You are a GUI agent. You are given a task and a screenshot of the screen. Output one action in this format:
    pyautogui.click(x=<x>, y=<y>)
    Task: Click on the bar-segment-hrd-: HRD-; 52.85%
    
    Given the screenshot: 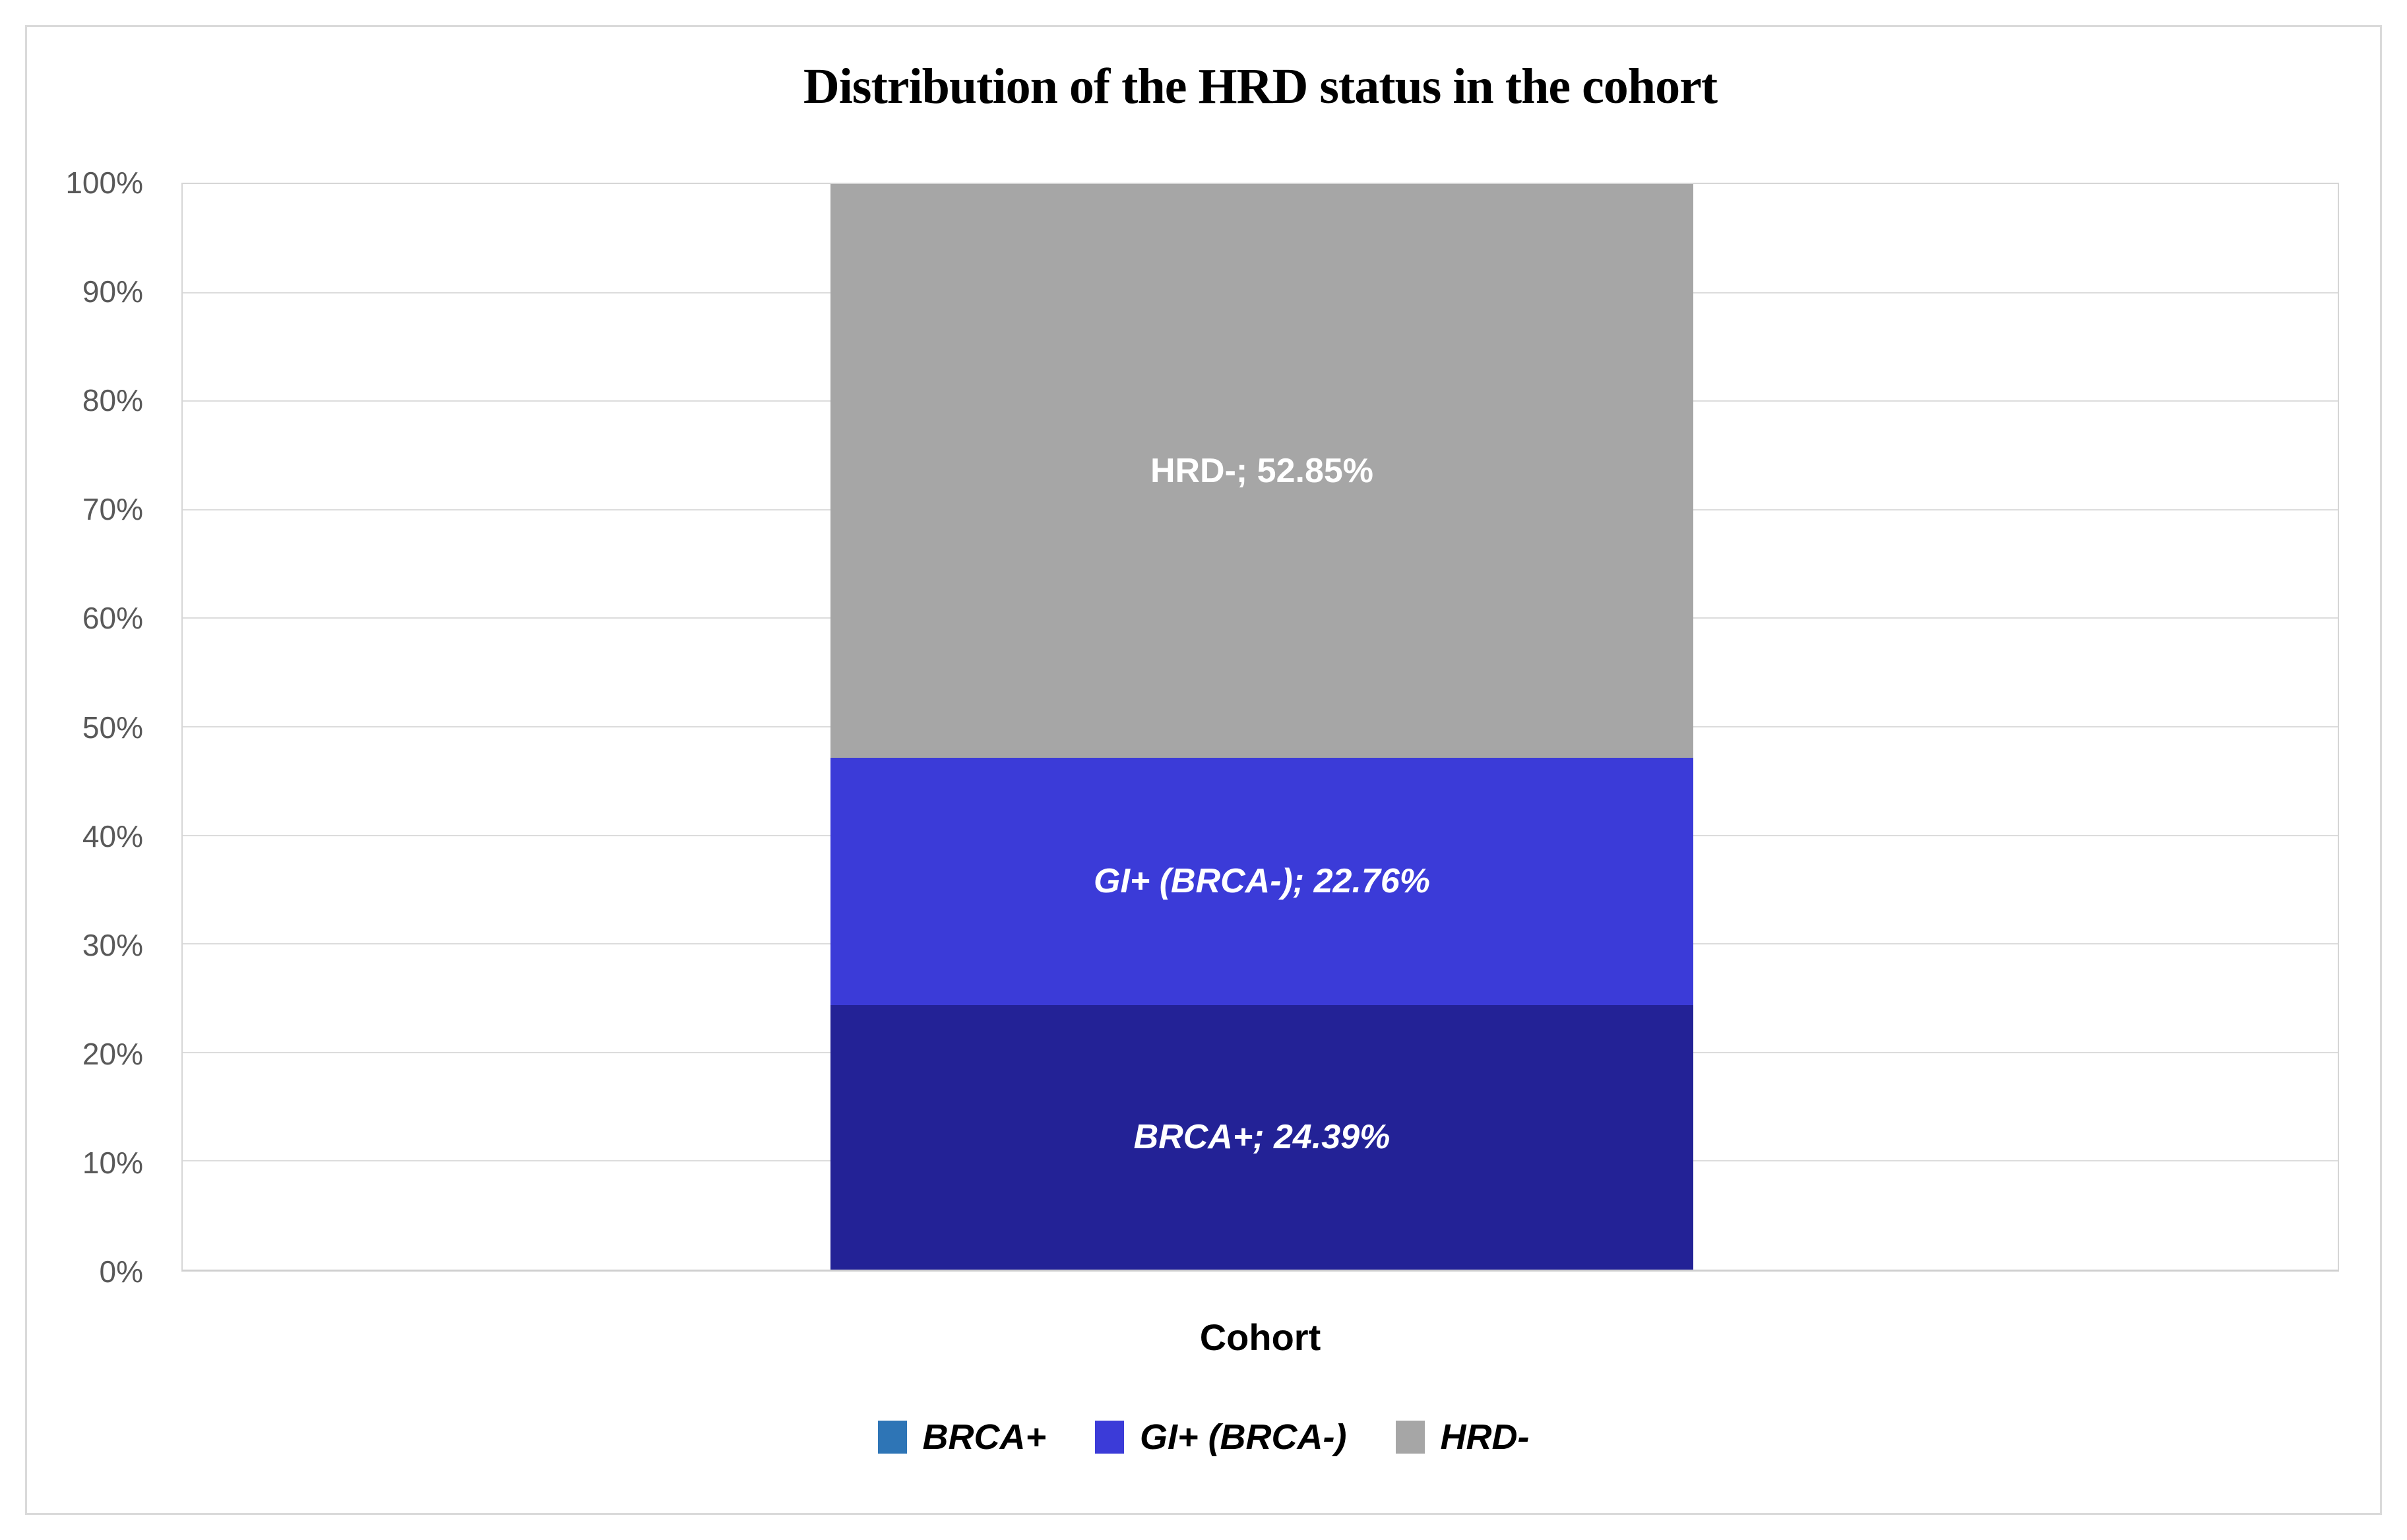 What is the action you would take?
    pyautogui.click(x=1261, y=471)
    